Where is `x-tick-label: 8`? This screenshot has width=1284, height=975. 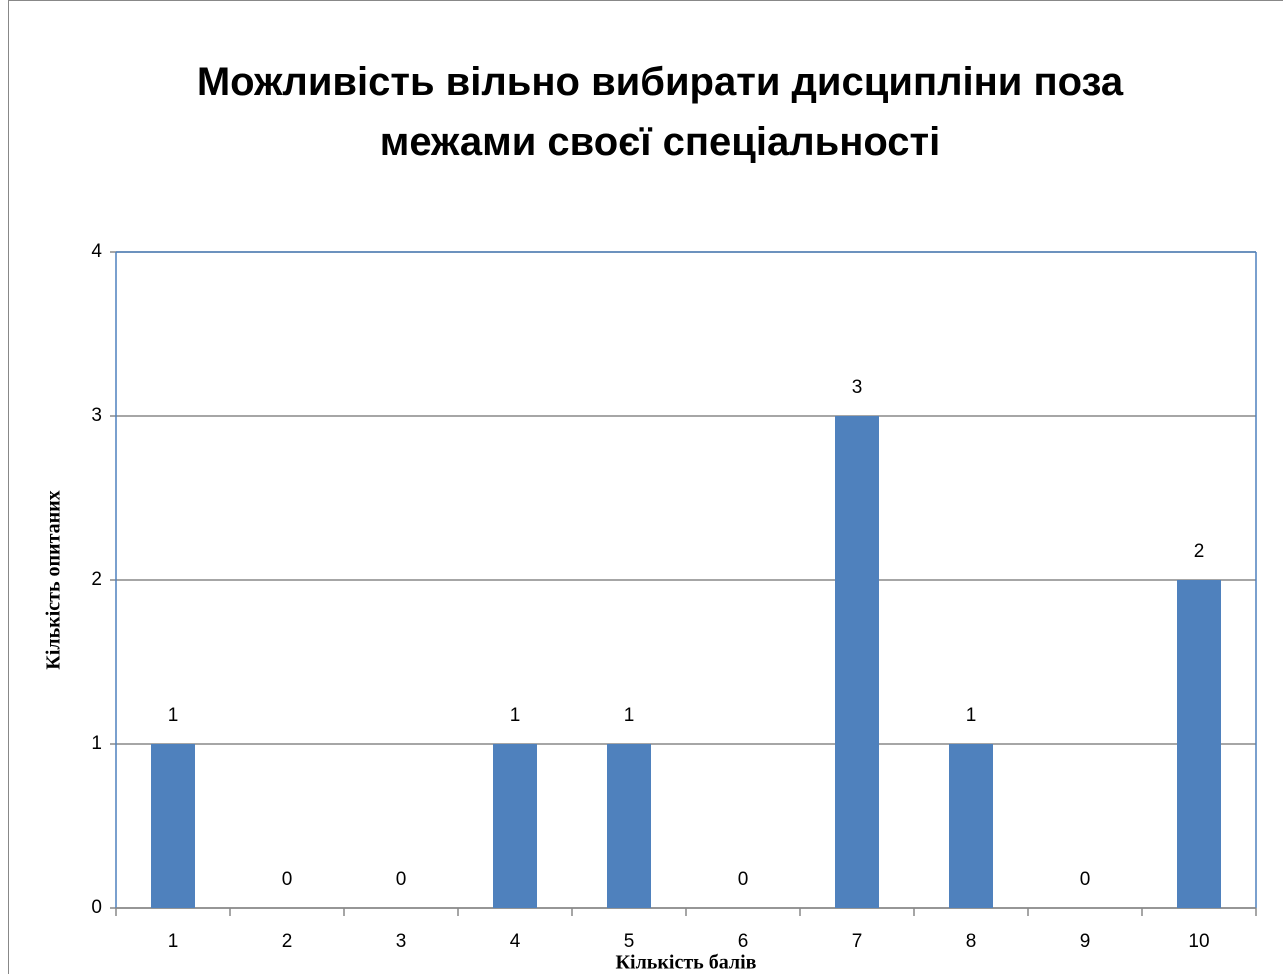 x-tick-label: 8 is located at coordinates (971, 941).